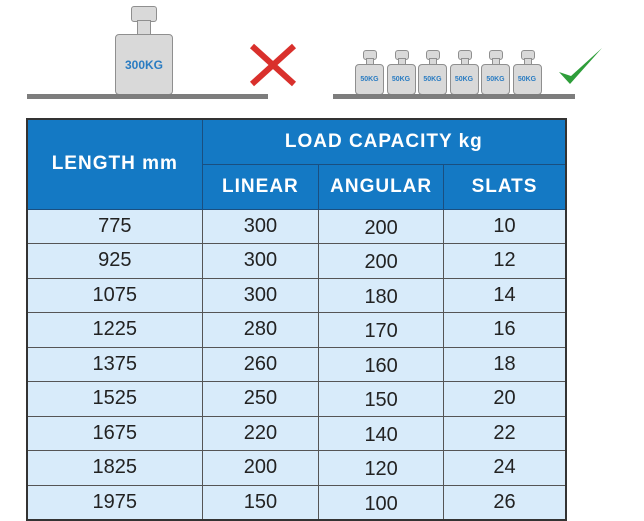 The image size is (644, 521). What do you see at coordinates (505, 226) in the screenshot?
I see `slats-cell: 10` at bounding box center [505, 226].